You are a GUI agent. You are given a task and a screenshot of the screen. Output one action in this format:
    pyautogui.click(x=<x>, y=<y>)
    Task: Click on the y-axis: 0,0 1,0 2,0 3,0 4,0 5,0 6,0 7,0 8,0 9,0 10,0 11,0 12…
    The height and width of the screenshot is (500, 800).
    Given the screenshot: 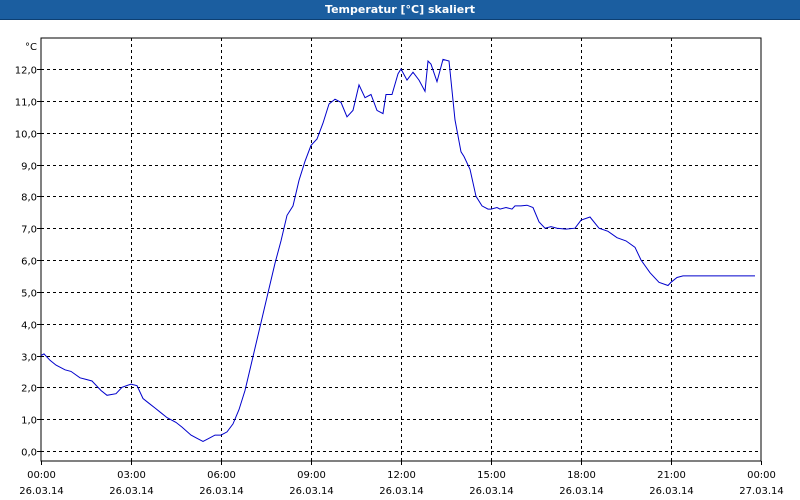 What is the action you would take?
    pyautogui.click(x=28, y=262)
    